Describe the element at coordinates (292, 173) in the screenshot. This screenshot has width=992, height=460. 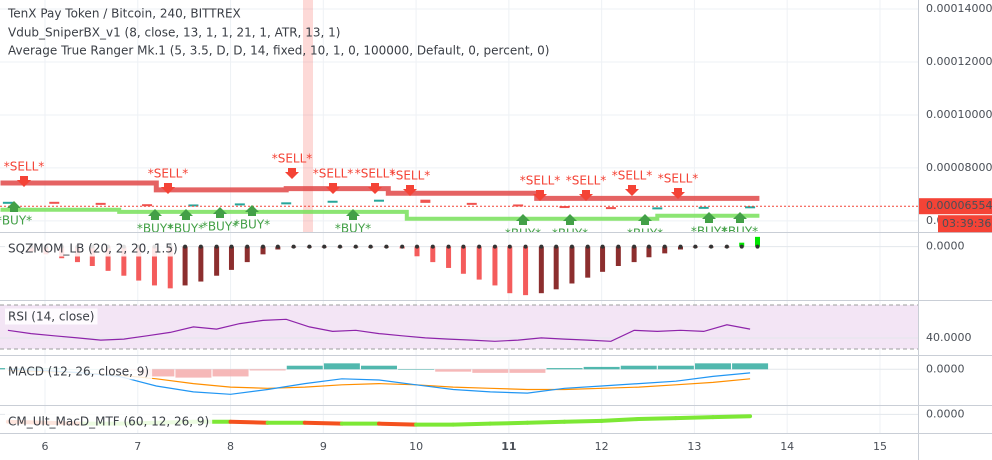
I see `sell-arrow` at that location.